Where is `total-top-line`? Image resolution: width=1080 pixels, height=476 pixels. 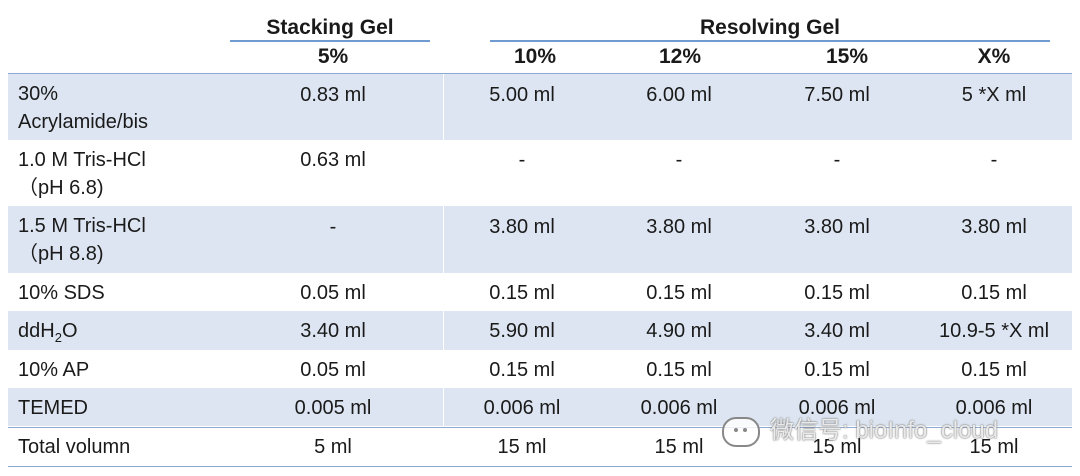
total-top-line is located at coordinates (540, 427).